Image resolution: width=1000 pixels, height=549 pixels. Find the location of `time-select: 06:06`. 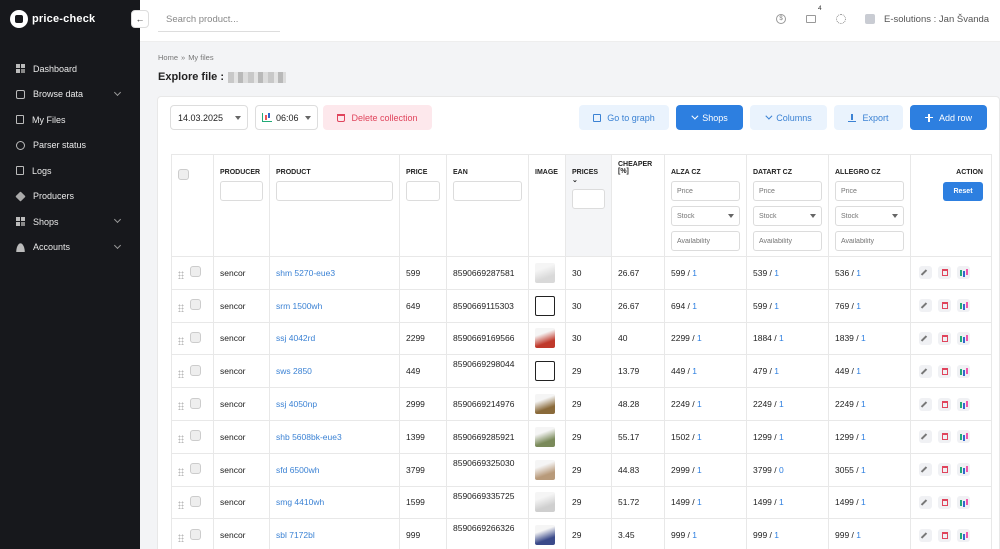

time-select: 06:06 is located at coordinates (286, 117).